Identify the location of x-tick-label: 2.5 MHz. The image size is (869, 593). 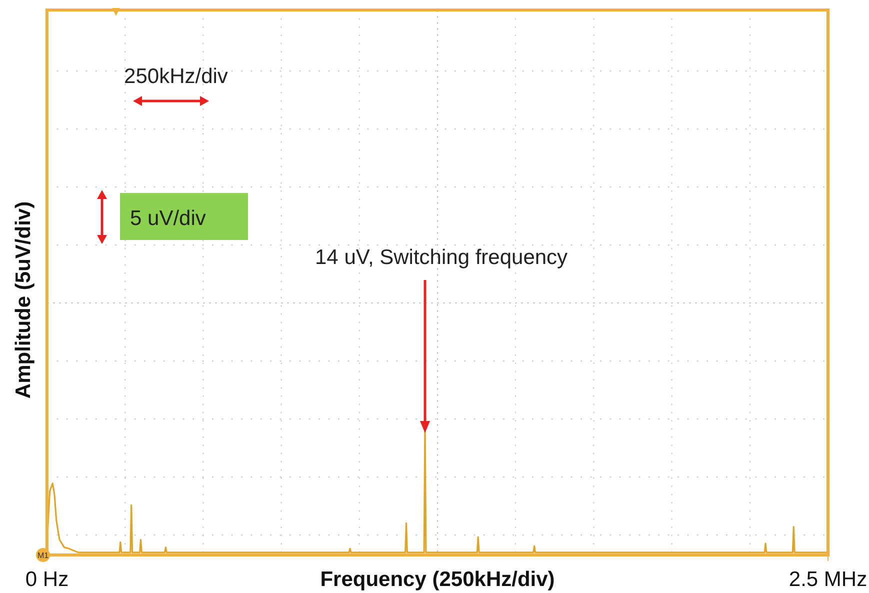
(828, 579).